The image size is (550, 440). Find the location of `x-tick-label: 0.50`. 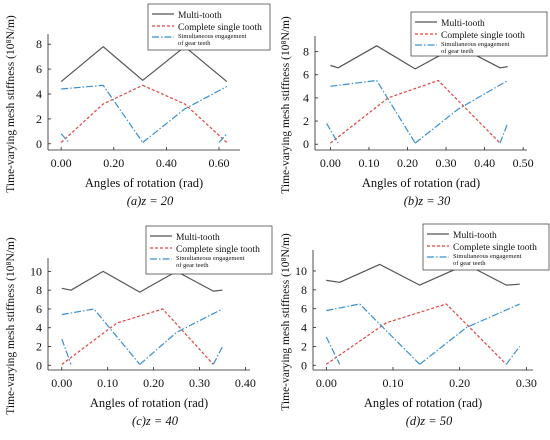

x-tick-label: 0.50 is located at coordinates (523, 163).